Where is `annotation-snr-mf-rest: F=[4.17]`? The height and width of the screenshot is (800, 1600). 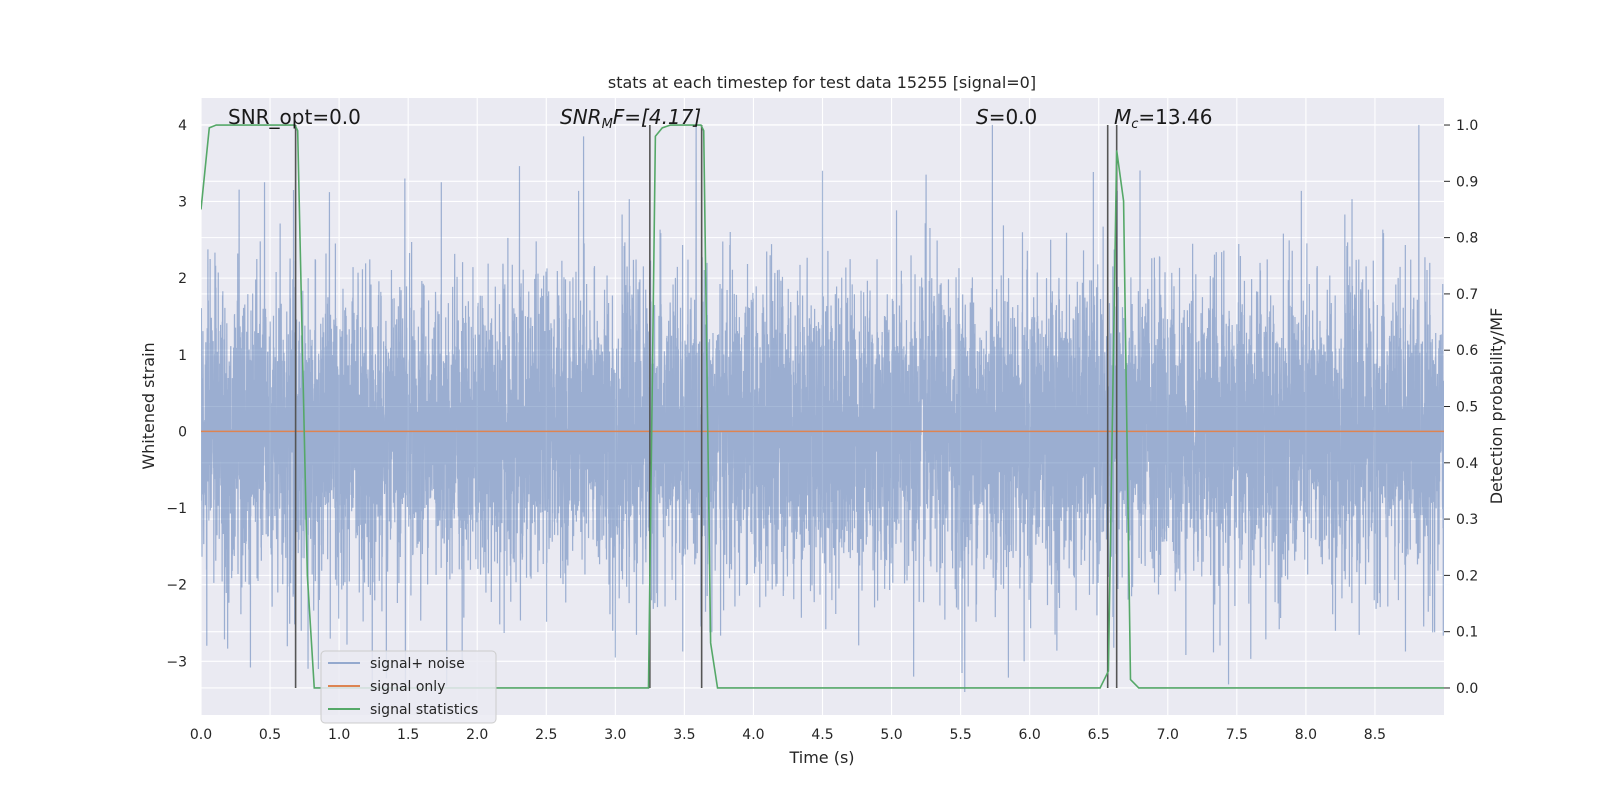
annotation-snr-mf-rest: F=[4.17] is located at coordinates (657, 117).